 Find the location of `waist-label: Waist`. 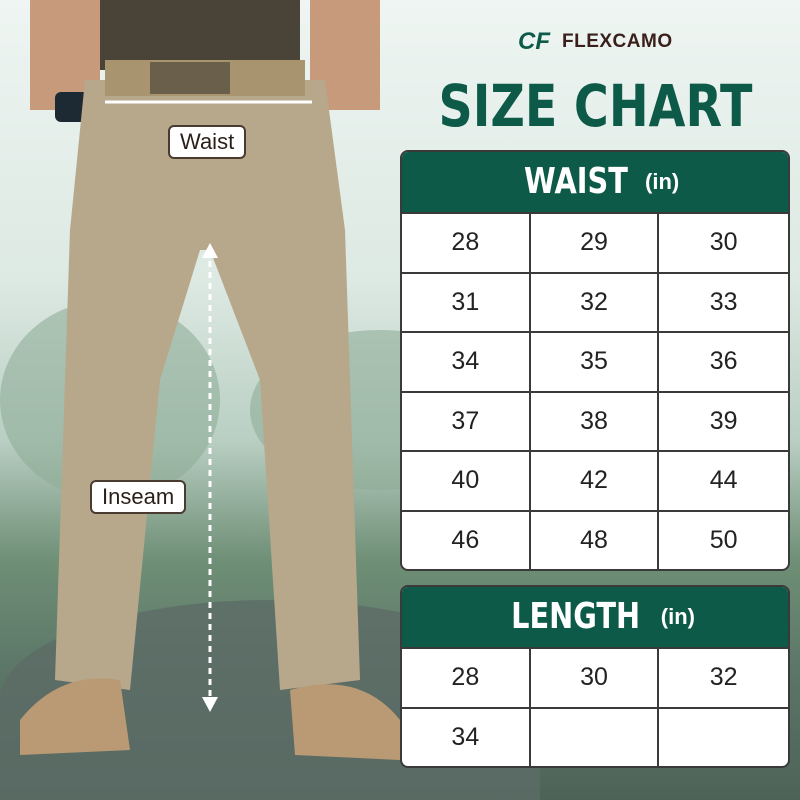

waist-label: Waist is located at coordinates (207, 142).